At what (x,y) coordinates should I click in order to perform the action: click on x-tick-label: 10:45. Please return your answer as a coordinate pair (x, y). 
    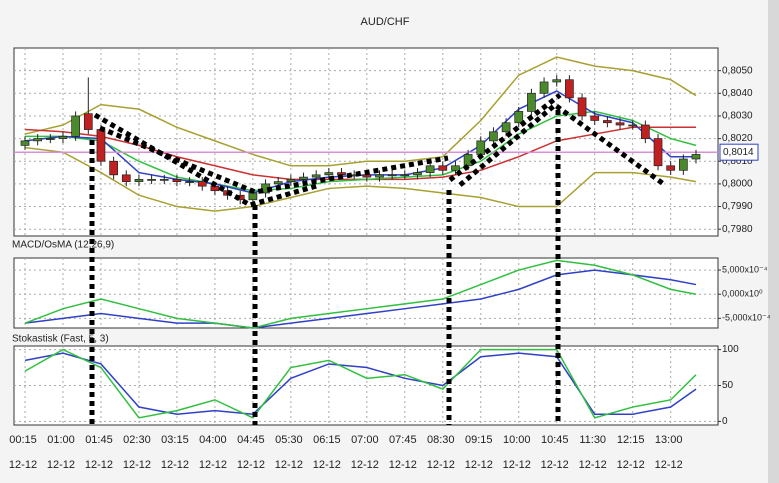
    Looking at the image, I should click on (555, 440).